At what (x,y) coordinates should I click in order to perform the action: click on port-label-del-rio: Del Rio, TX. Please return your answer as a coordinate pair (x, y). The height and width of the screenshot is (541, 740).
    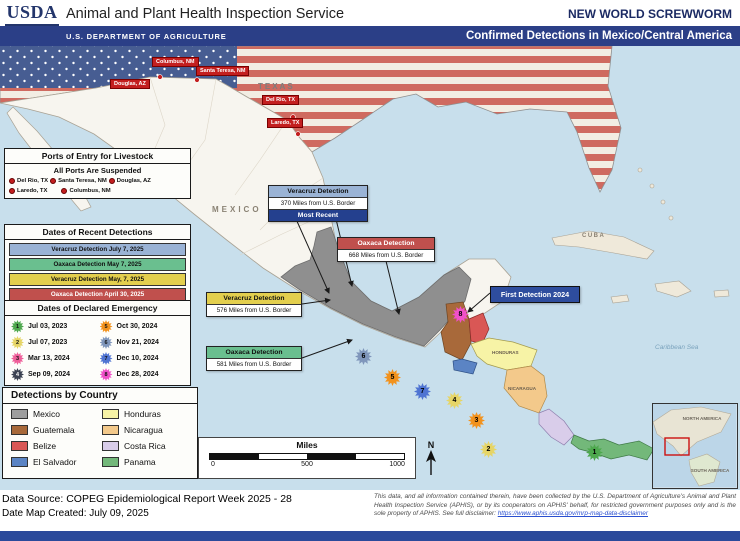
    Looking at the image, I should click on (281, 100).